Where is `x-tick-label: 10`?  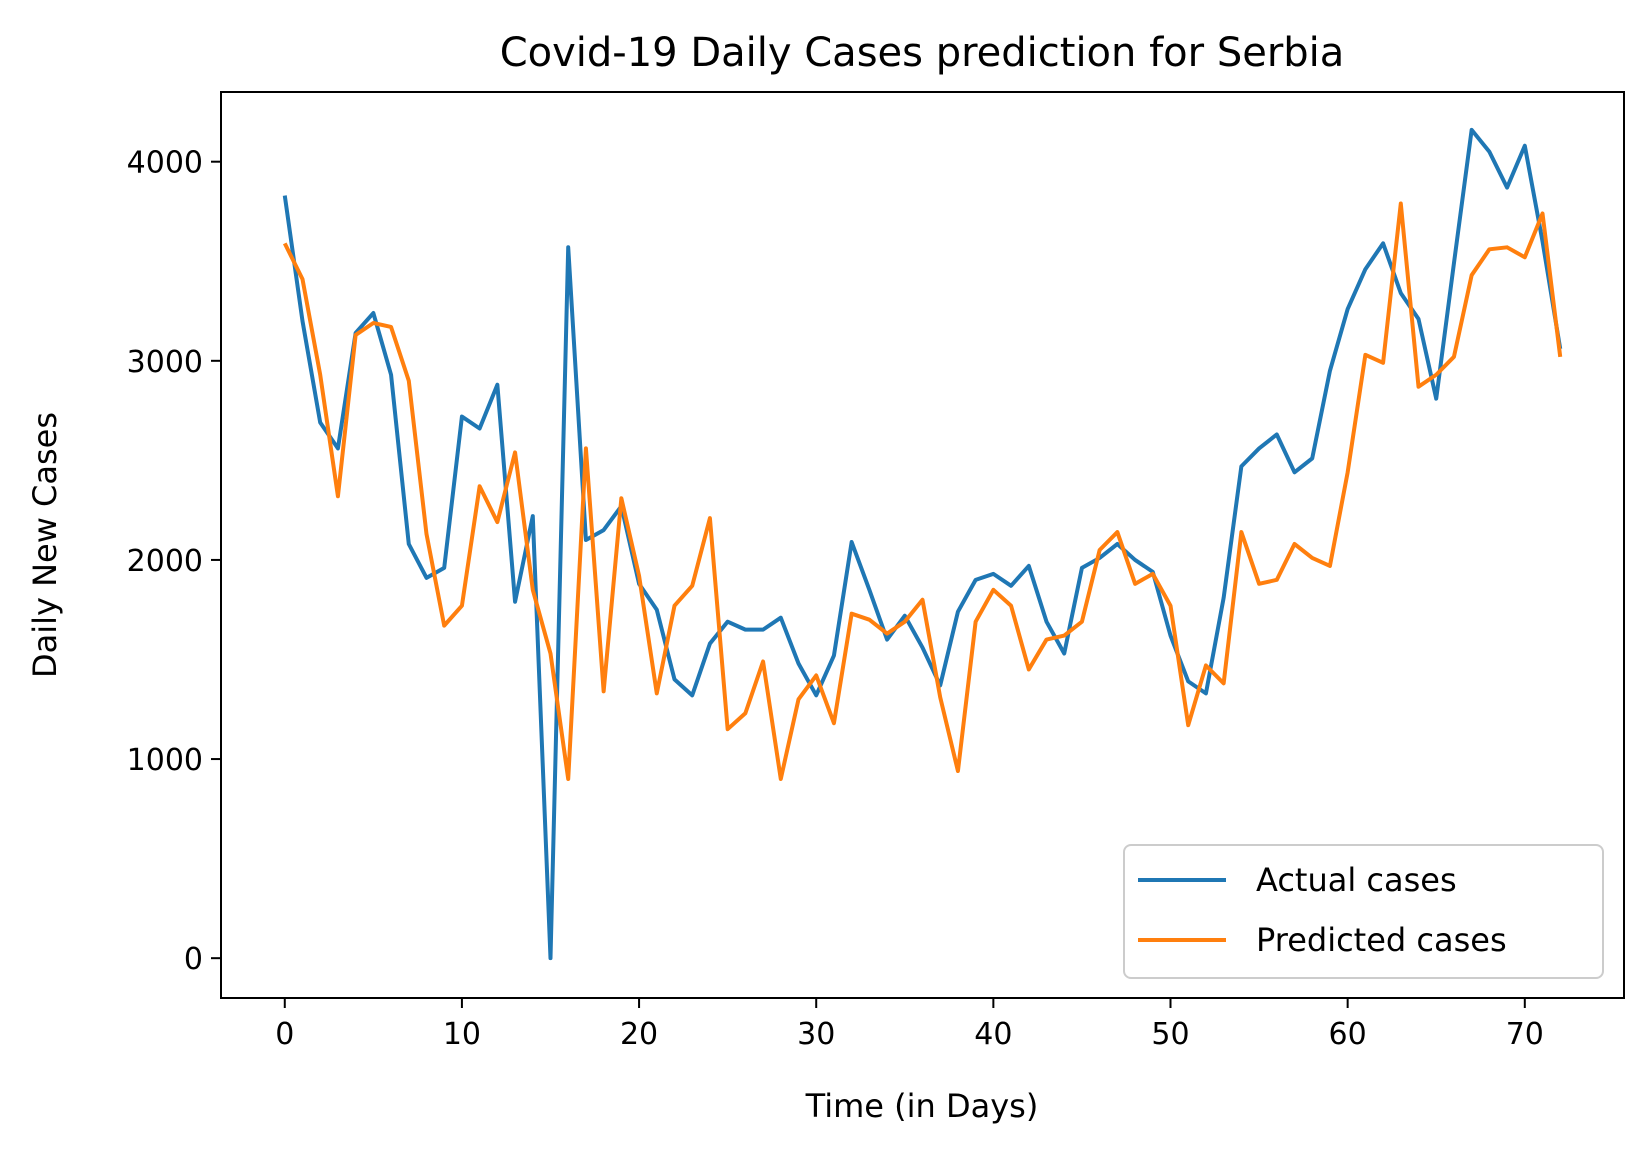
x-tick-label: 10 is located at coordinates (462, 1034).